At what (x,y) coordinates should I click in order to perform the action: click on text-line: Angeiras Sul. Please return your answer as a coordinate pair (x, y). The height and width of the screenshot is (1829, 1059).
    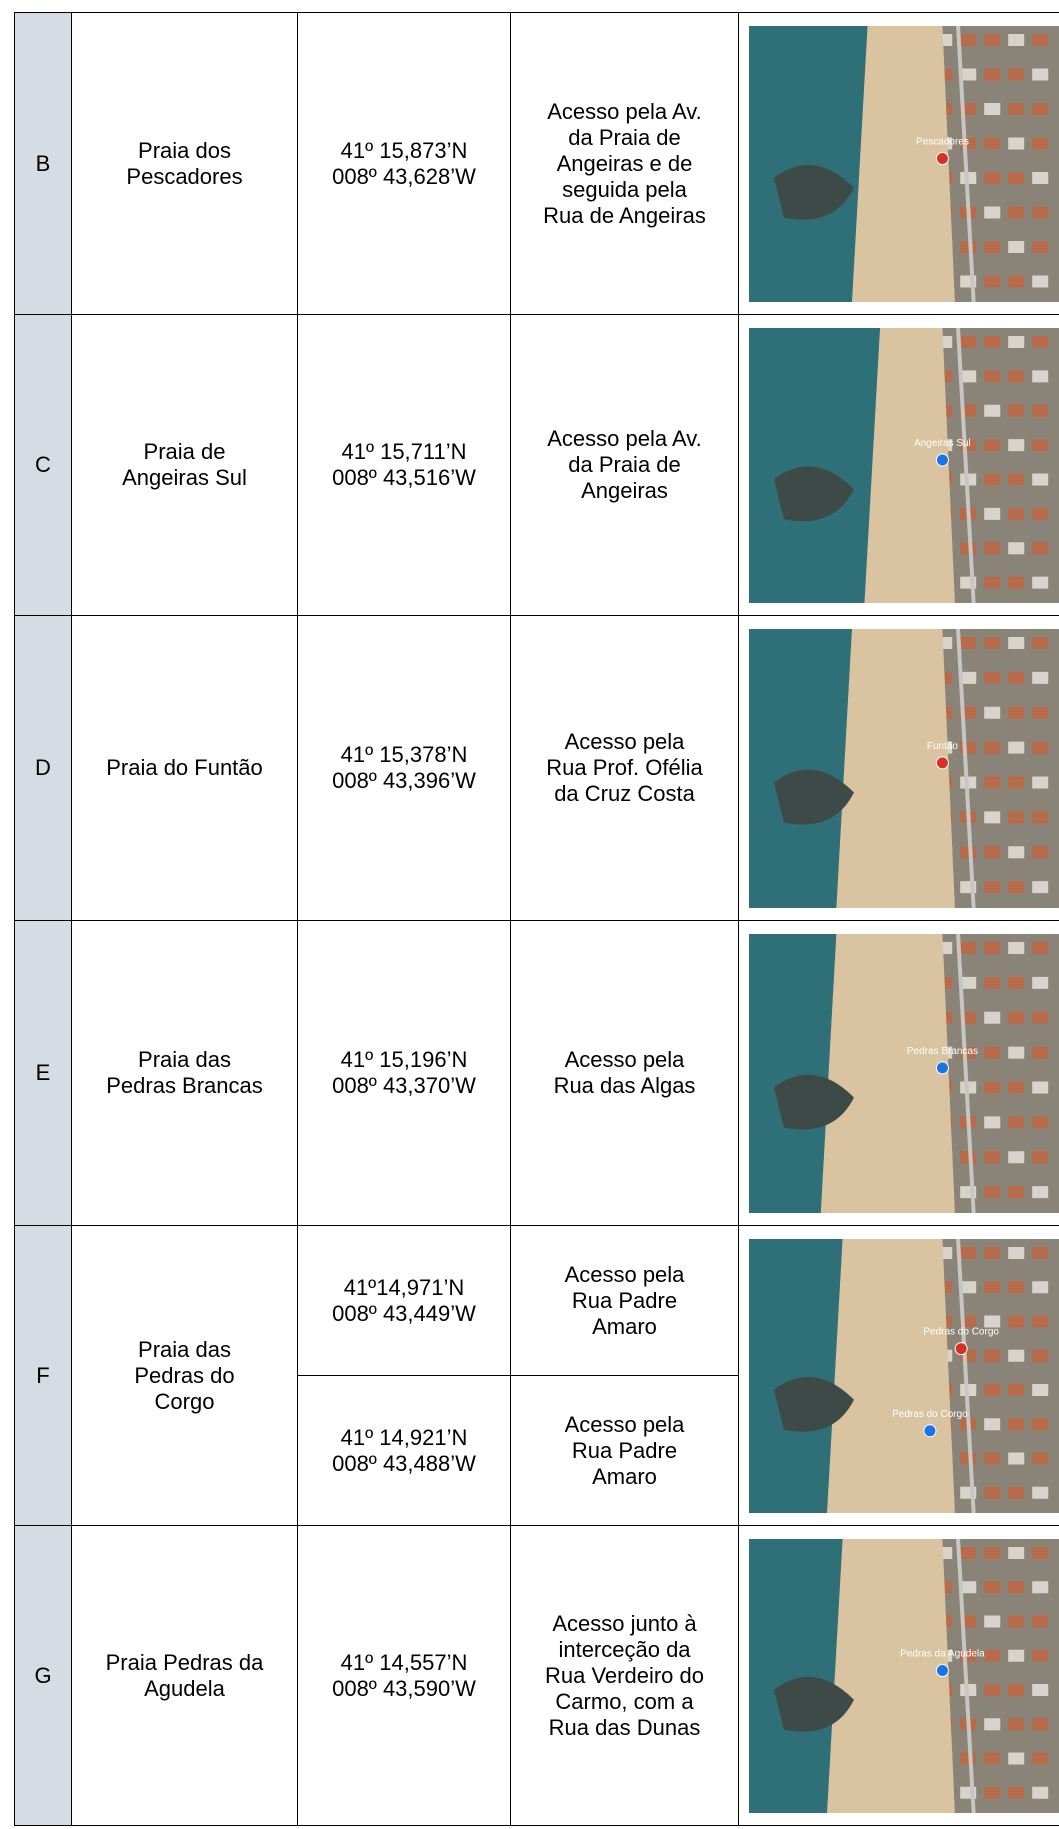
    Looking at the image, I should click on (184, 477).